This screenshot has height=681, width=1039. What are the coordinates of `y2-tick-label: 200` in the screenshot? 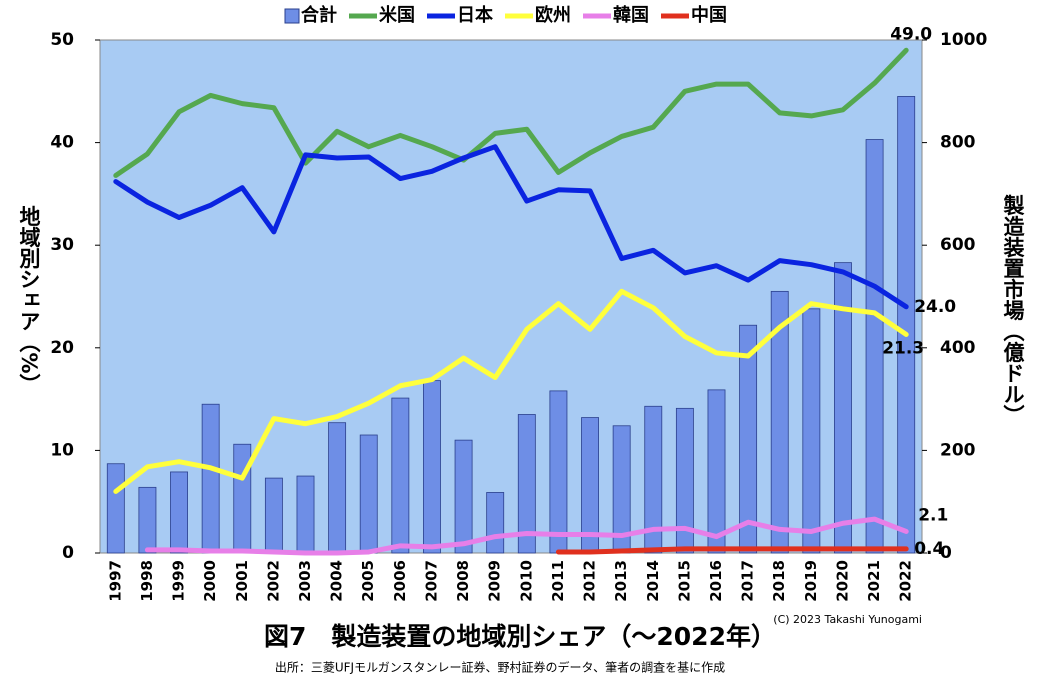 It's located at (958, 450).